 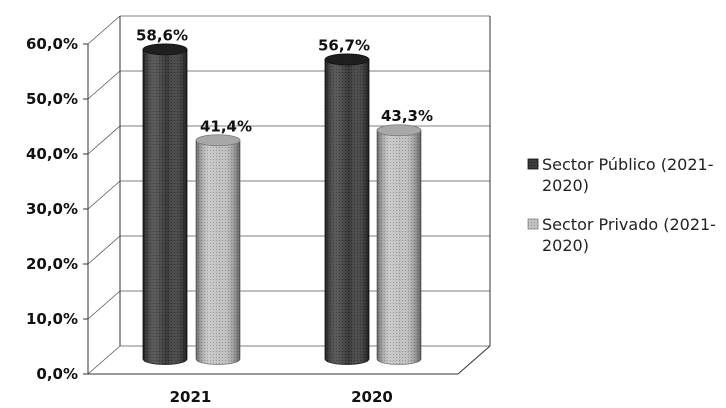 I want to click on y-tick-label: 40,0%, so click(x=52, y=154).